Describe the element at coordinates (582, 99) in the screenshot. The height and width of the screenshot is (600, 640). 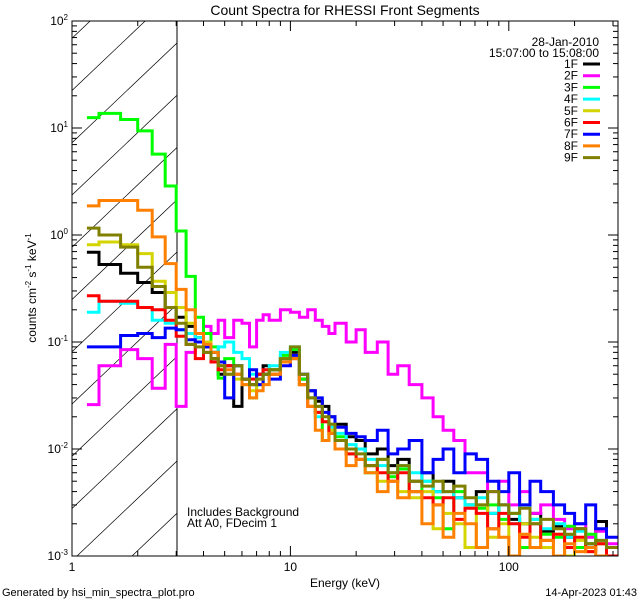
I see `legend-item-4F: 4F` at that location.